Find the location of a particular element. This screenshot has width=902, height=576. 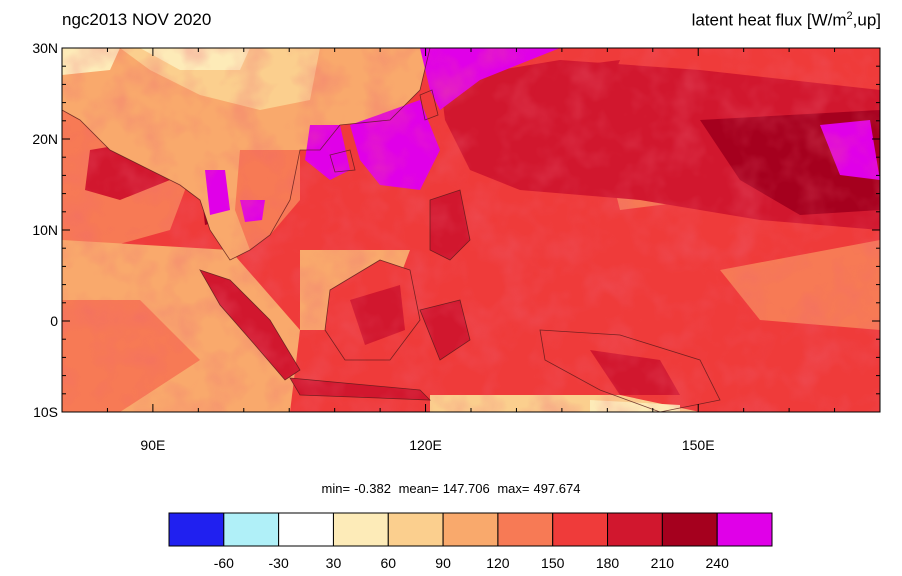

colorbar-label: 150 is located at coordinates (553, 563).